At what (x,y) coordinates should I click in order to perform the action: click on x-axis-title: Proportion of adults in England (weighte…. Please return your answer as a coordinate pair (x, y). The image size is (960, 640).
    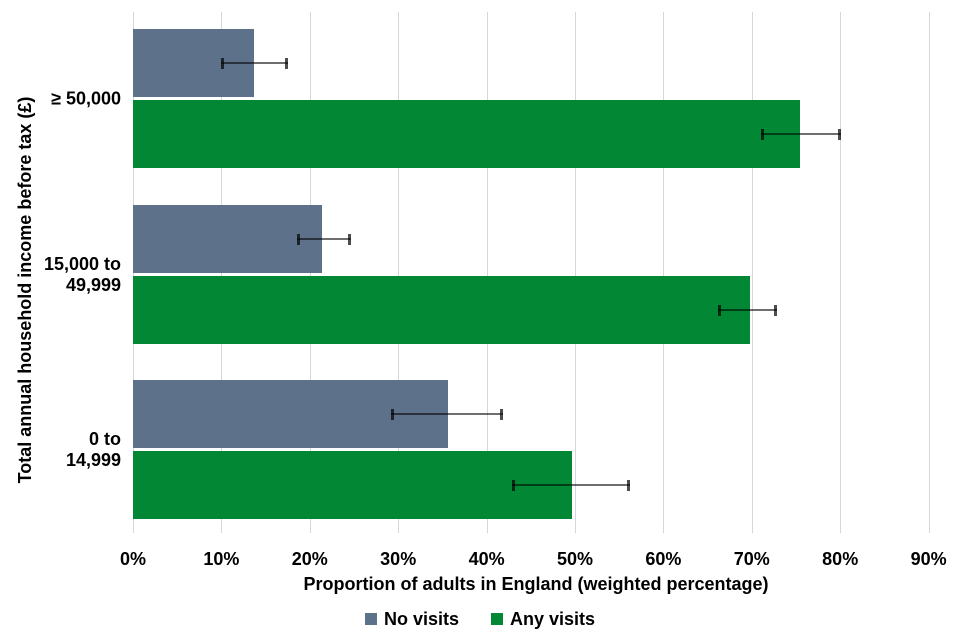
    Looking at the image, I should click on (536, 584).